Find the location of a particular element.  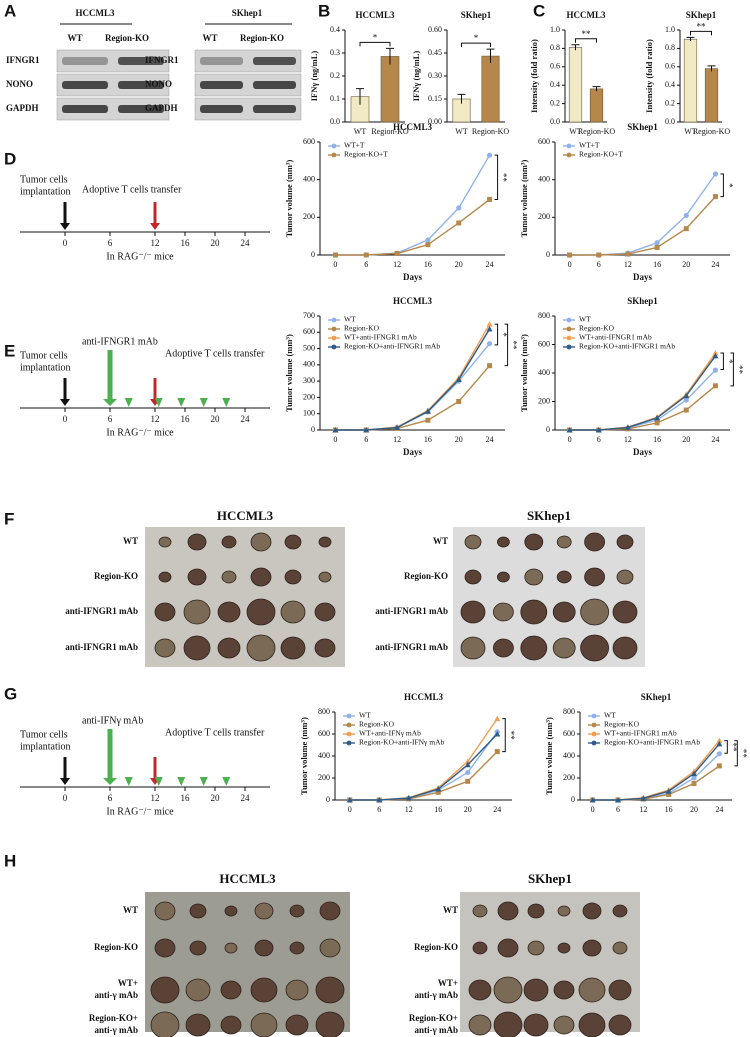

y-axis-label: Tumor volume (mm³) is located at coordinates (304, 756).